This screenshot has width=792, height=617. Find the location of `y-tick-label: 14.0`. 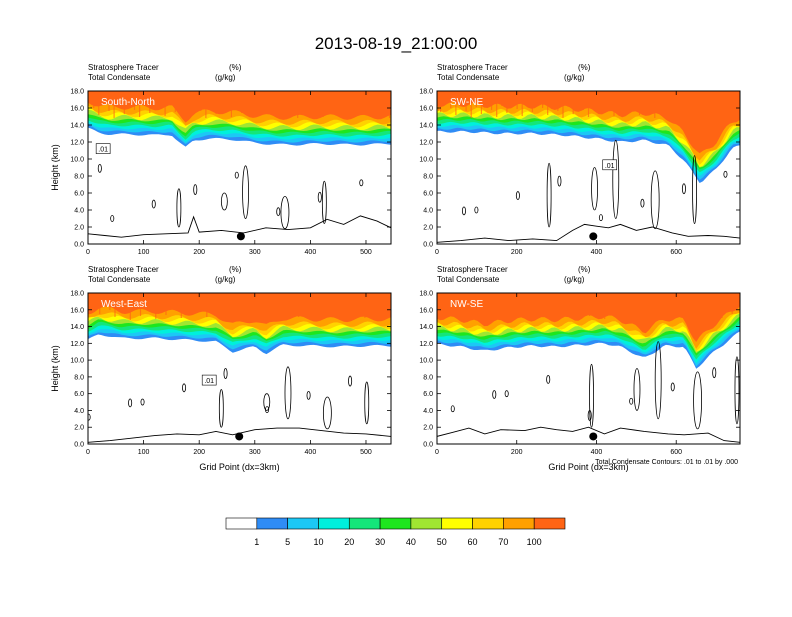

y-tick-label: 14.0 is located at coordinates (426, 126).